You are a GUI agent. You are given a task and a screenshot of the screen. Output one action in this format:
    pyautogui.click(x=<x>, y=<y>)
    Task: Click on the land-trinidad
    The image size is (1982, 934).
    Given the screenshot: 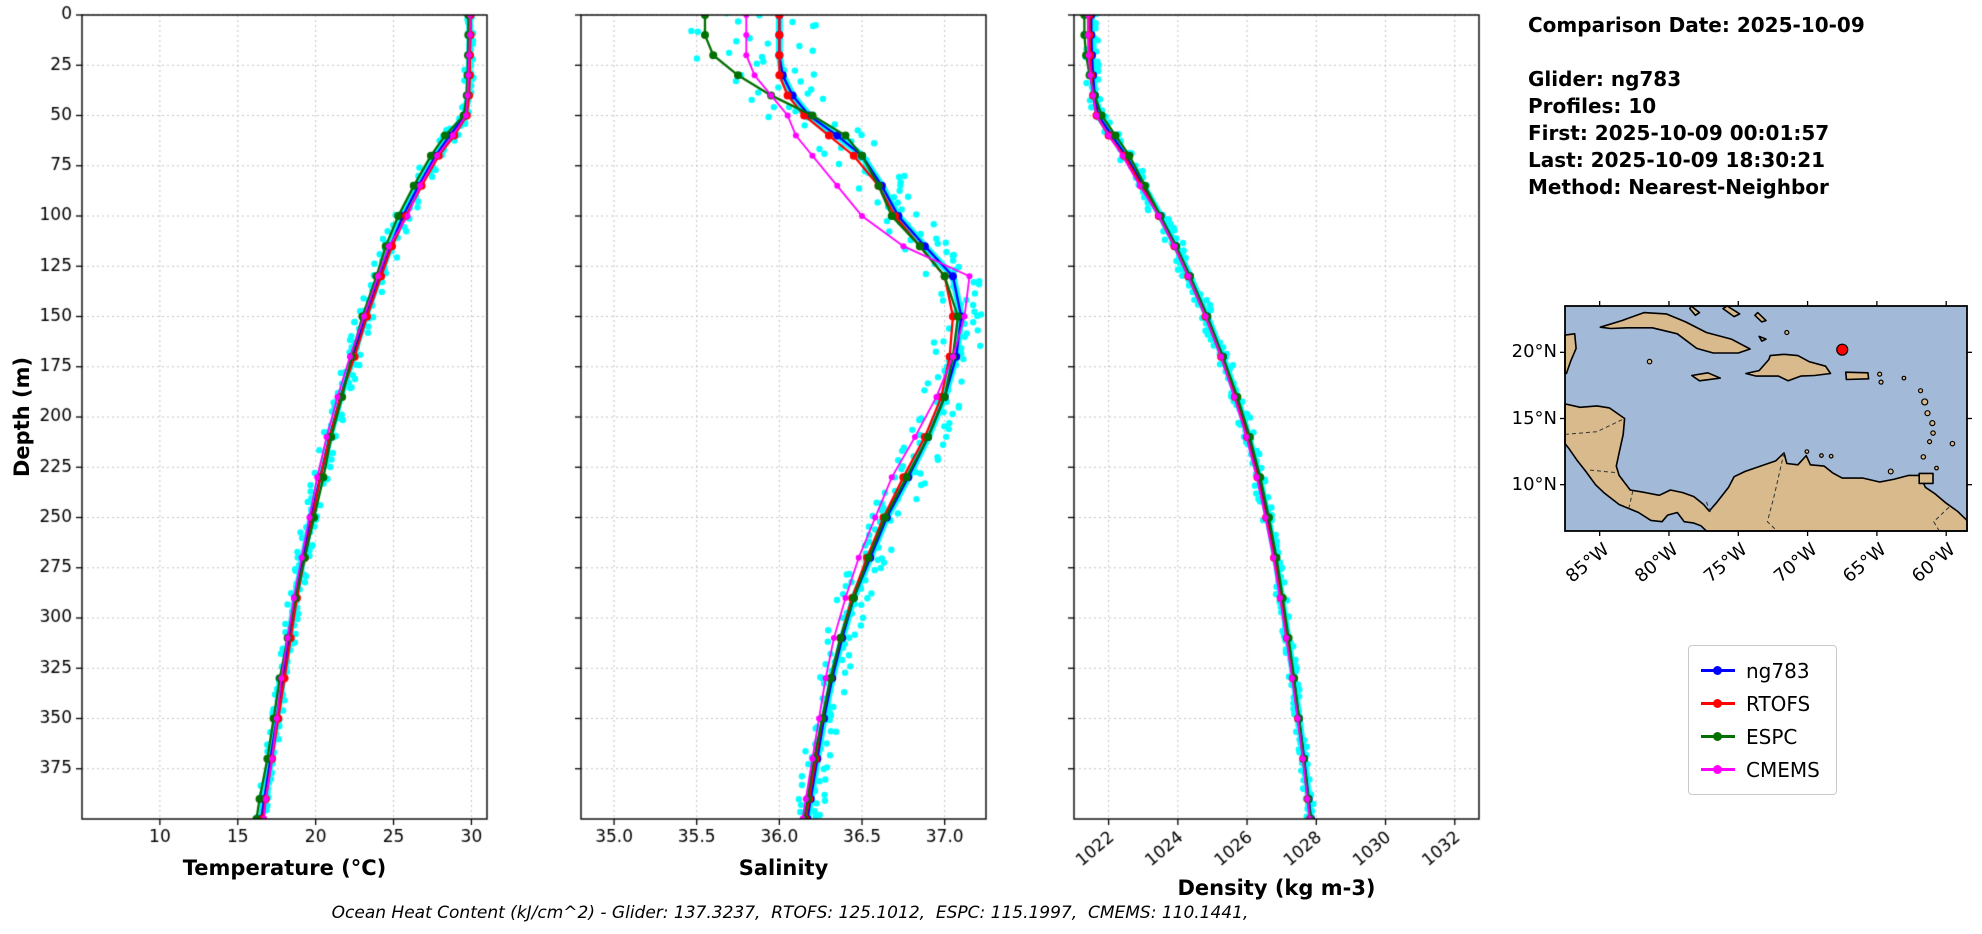 What is the action you would take?
    pyautogui.click(x=1926, y=478)
    